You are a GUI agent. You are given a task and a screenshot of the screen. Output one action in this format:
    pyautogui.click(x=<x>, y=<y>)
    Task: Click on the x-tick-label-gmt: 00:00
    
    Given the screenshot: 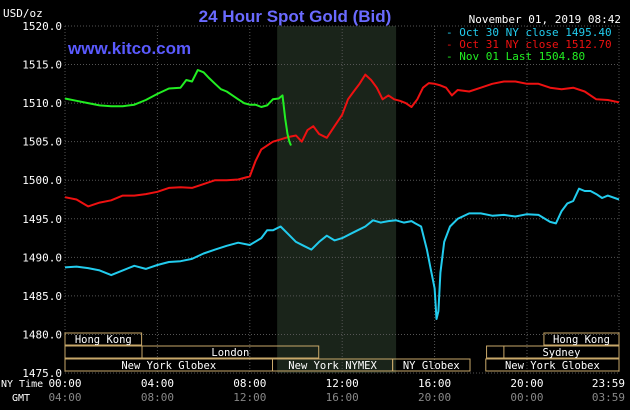 What is the action you would take?
    pyautogui.click(x=526, y=397)
    